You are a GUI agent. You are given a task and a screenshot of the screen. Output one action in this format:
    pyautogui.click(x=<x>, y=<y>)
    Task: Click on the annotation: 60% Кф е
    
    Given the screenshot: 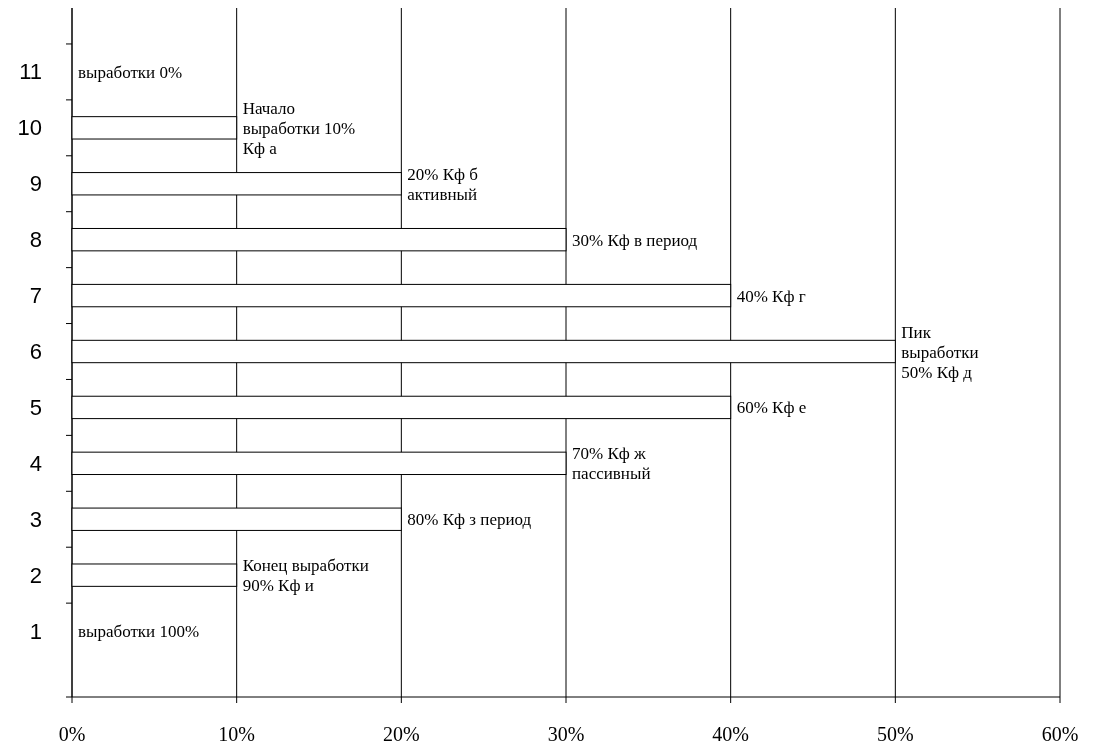 What is the action you would take?
    pyautogui.click(x=771, y=407)
    